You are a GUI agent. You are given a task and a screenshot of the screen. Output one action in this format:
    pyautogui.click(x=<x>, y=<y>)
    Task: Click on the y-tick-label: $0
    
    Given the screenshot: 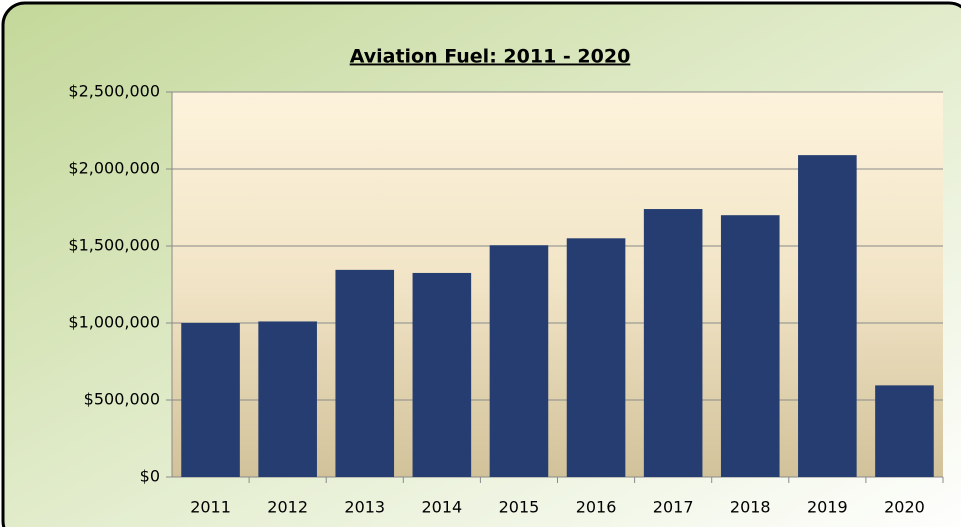 What is the action you would take?
    pyautogui.click(x=150, y=476)
    